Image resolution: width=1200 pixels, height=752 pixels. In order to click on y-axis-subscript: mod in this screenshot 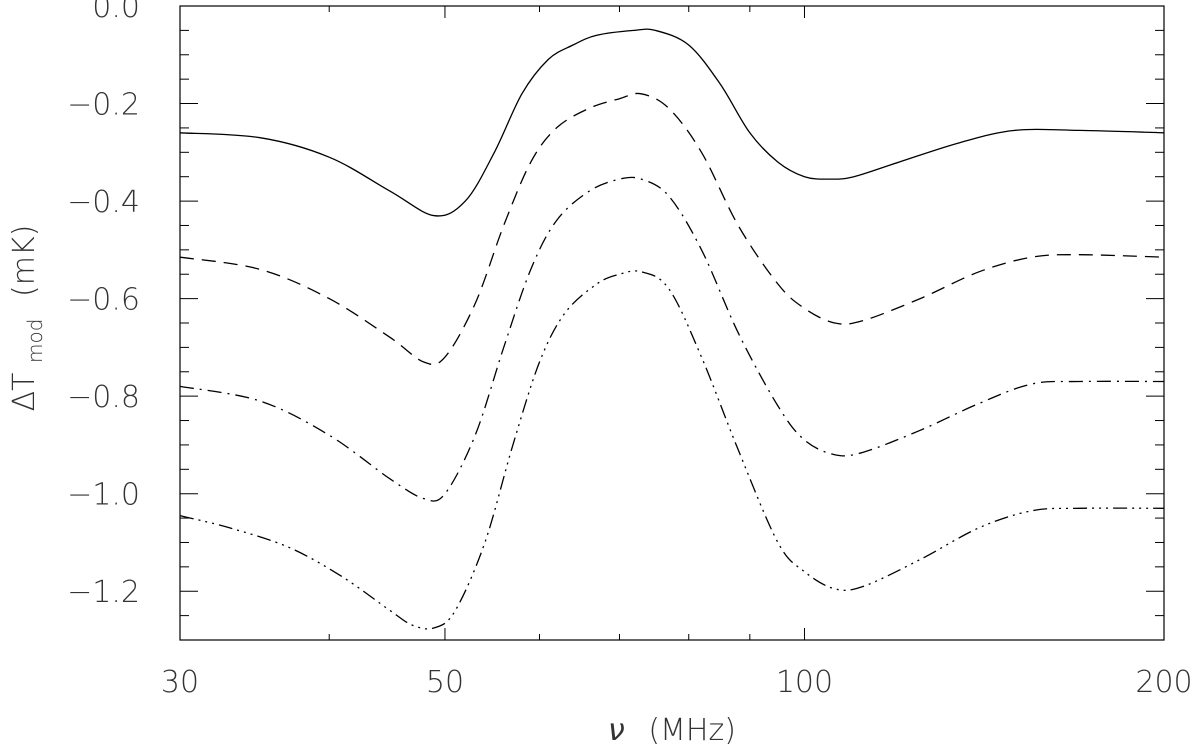, I will do `click(35, 341)`.